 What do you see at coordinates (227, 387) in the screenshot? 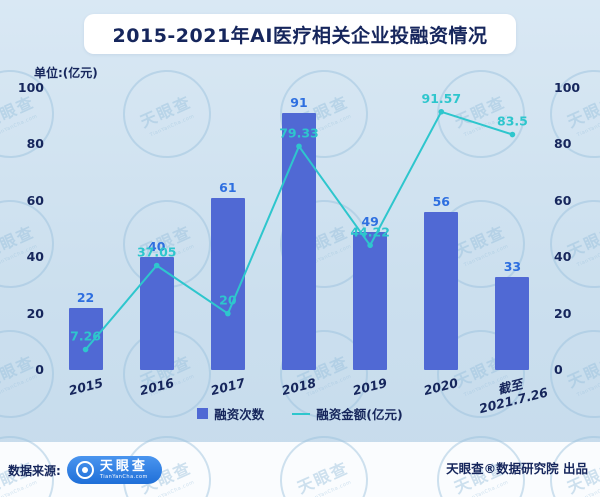
I see `x-axis-label: 2017` at bounding box center [227, 387].